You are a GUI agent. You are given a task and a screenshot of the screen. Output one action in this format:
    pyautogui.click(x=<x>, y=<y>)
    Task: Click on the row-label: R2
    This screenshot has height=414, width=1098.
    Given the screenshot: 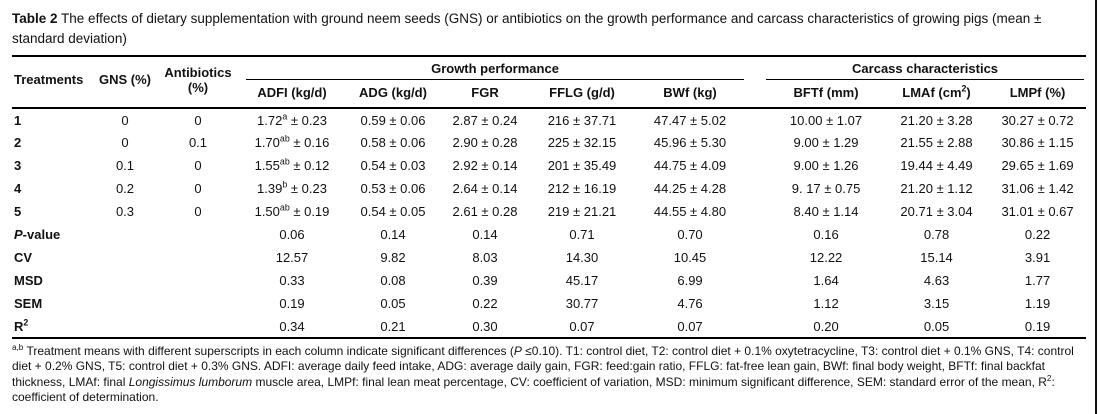 What is the action you would take?
    pyautogui.click(x=53, y=327)
    